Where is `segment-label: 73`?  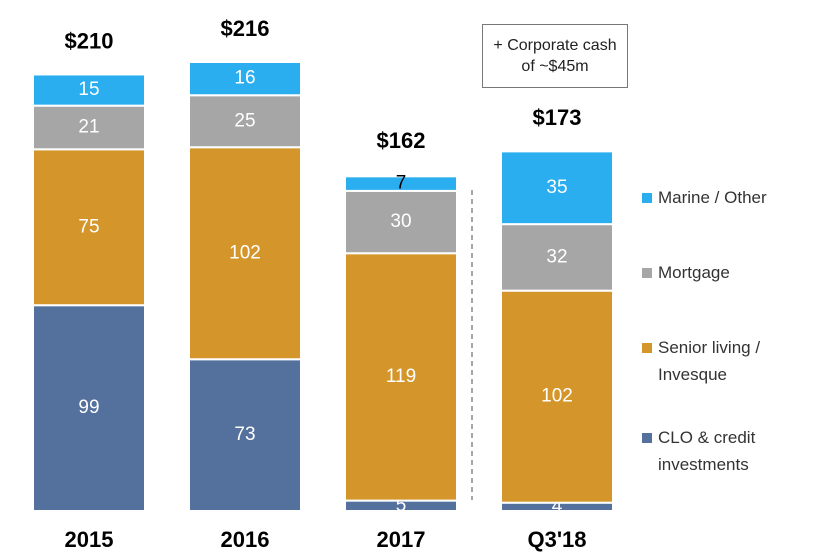 segment-label: 73 is located at coordinates (244, 434).